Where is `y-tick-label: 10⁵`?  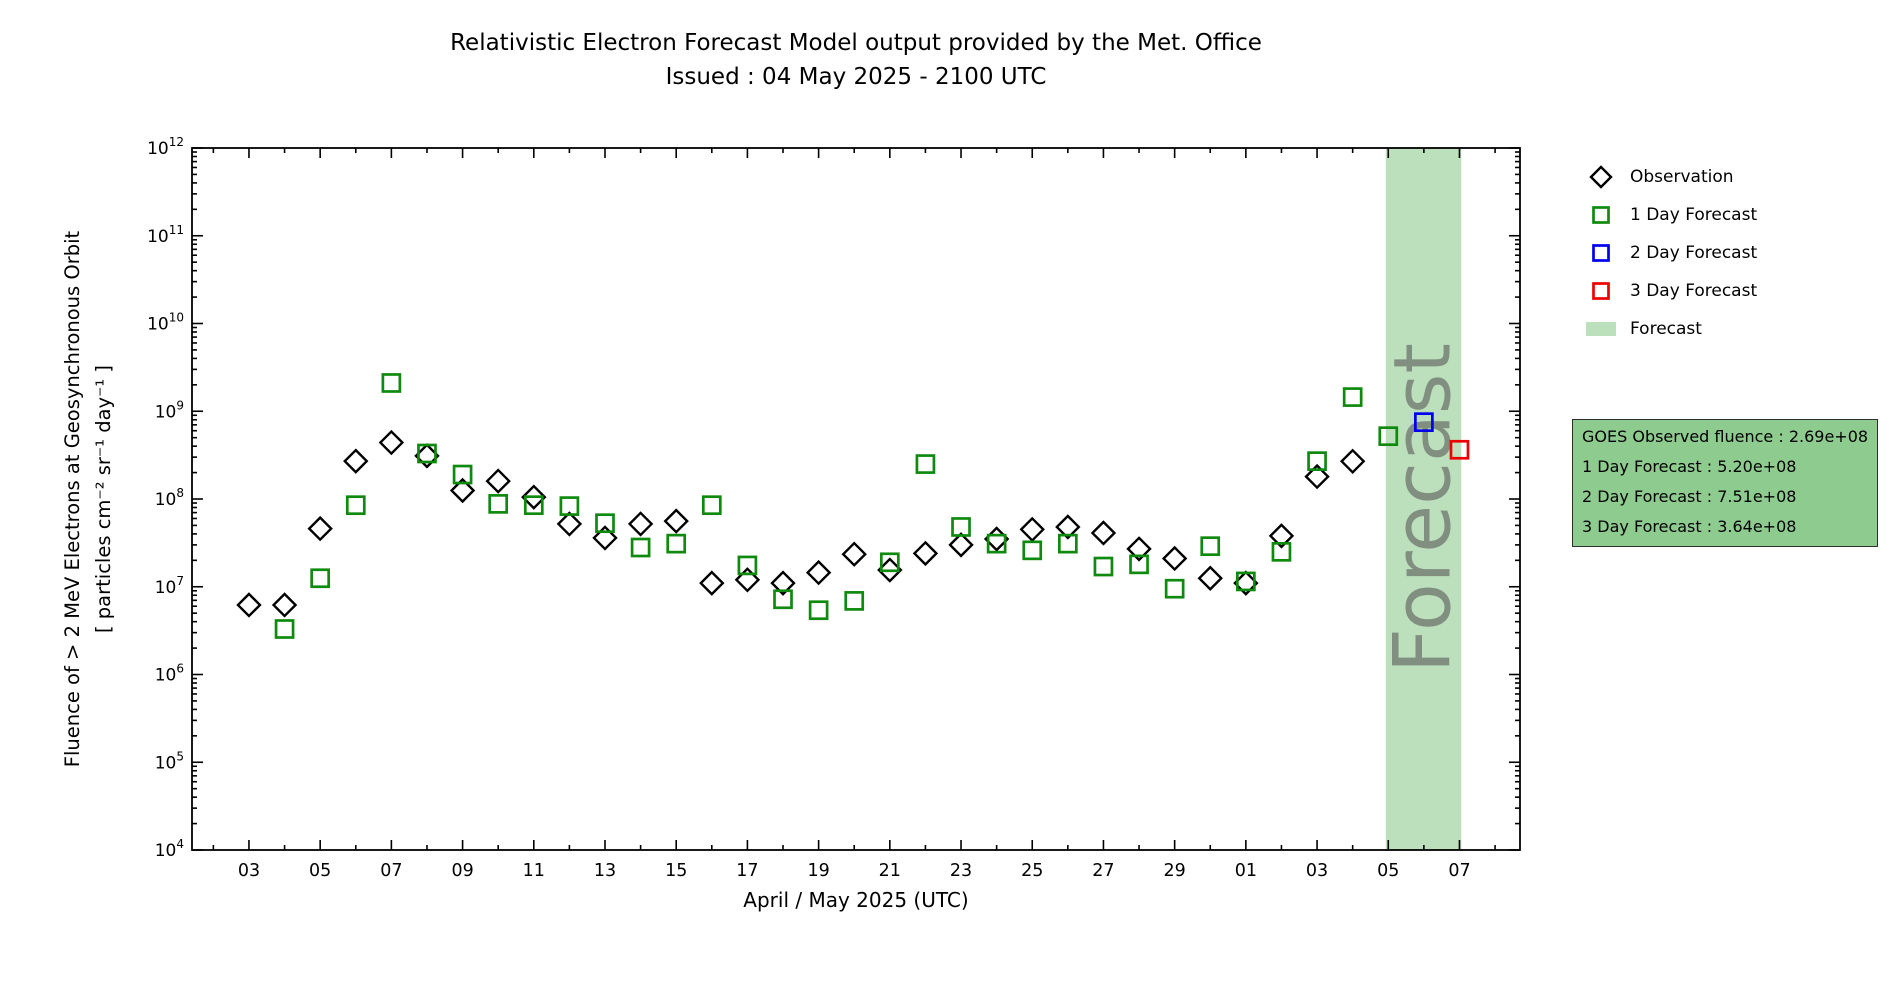 y-tick-label: 10⁵ is located at coordinates (169, 761).